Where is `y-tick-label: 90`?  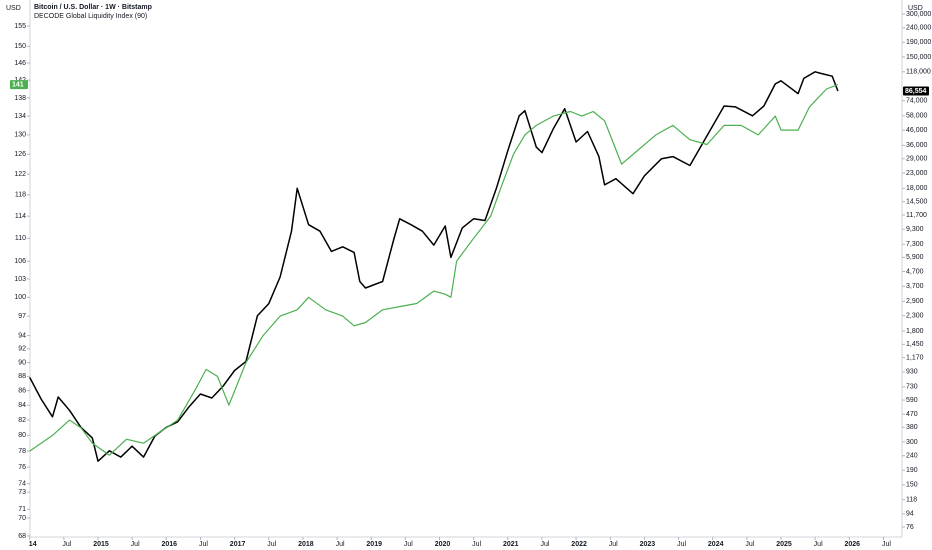 y-tick-label: 90 is located at coordinates (22, 362).